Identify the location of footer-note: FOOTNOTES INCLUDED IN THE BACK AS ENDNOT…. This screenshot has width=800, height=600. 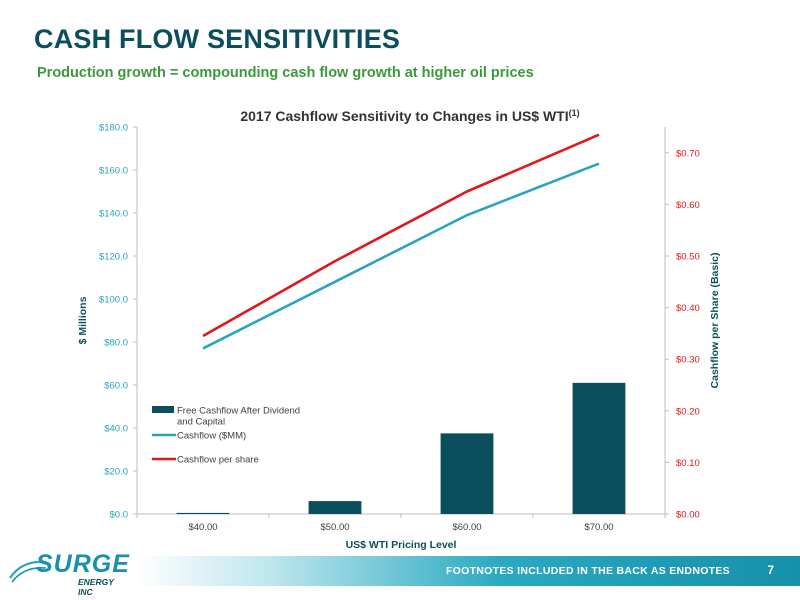
(587, 571).